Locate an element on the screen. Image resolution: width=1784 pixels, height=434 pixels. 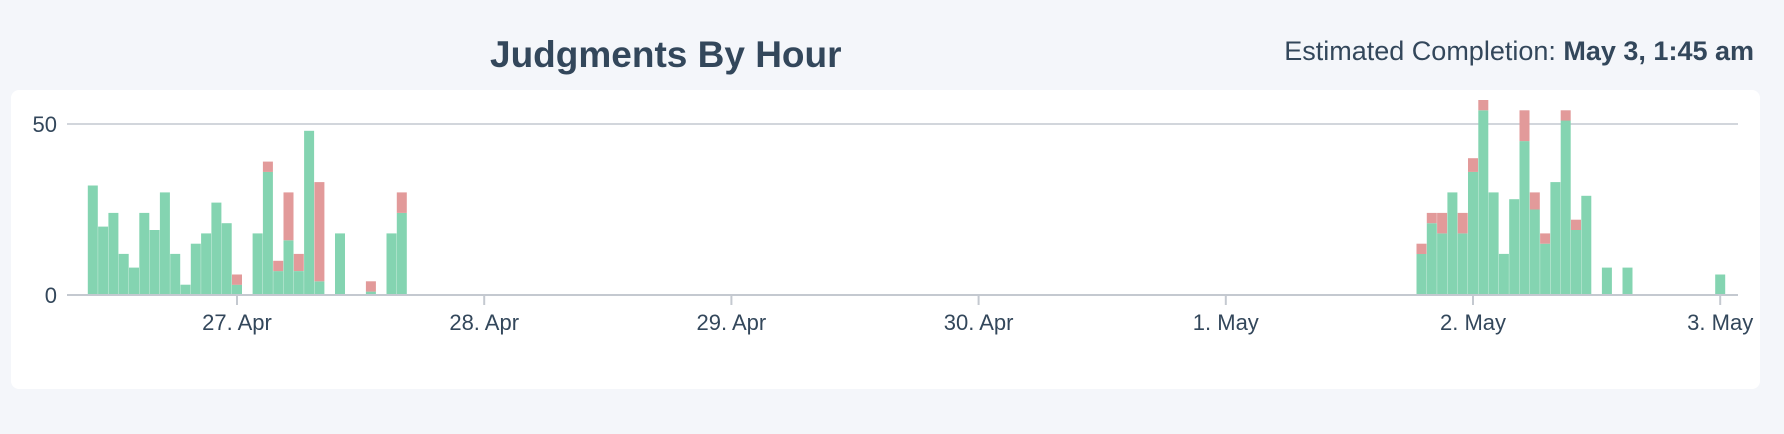
x-tick-label: 29. Apr is located at coordinates (732, 322).